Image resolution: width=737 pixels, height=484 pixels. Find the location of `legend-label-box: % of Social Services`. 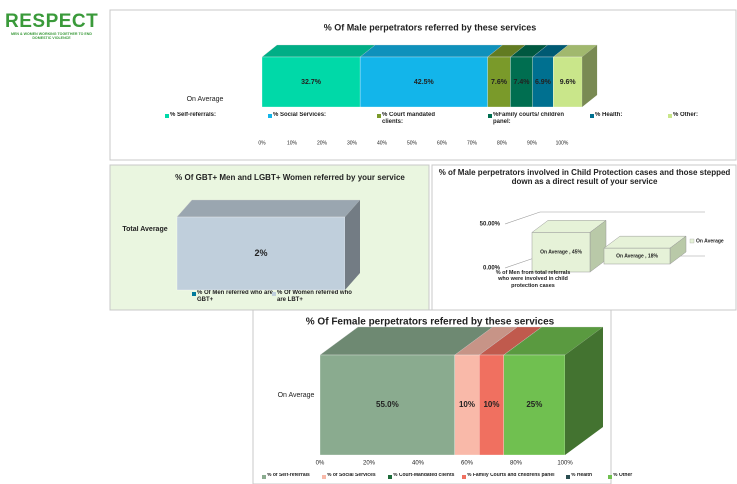

legend-label-box: % of Social Services is located at coordinates (351, 475).